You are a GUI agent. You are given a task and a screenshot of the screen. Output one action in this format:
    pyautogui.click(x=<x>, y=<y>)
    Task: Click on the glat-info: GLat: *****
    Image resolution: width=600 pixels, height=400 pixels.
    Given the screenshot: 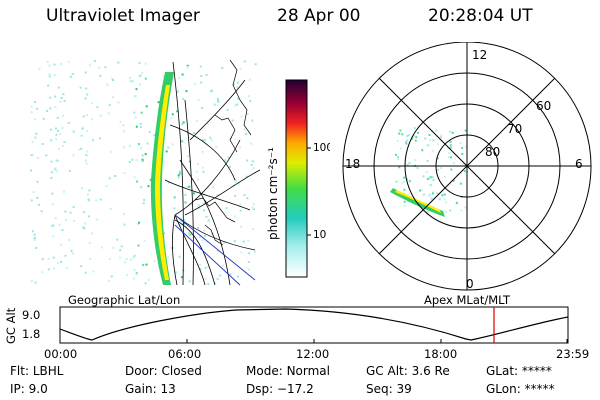 What is the action you would take?
    pyautogui.click(x=519, y=371)
    